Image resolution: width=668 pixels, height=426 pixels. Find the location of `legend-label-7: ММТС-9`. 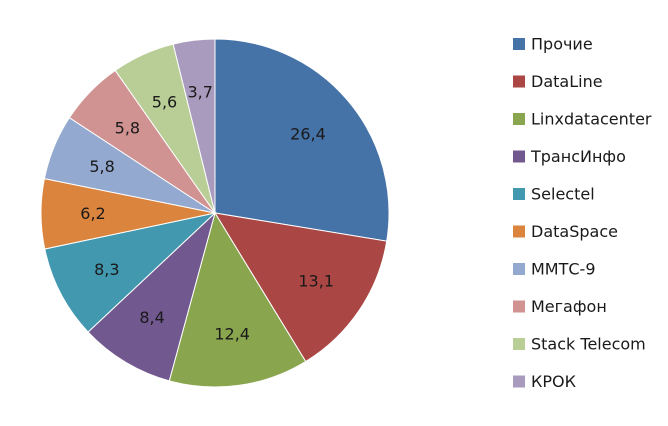

legend-label-7: ММТС-9 is located at coordinates (563, 269).